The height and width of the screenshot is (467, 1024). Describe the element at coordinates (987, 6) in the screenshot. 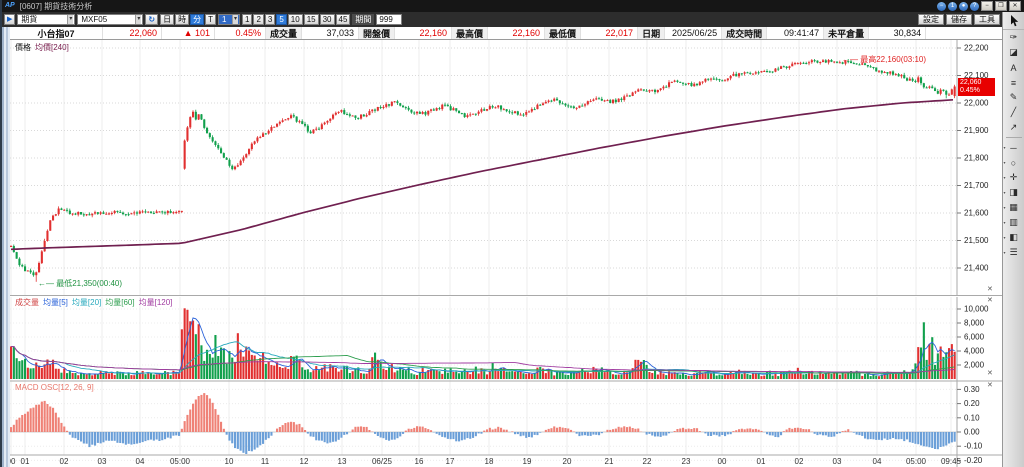

I see `minimize-button: −` at that location.